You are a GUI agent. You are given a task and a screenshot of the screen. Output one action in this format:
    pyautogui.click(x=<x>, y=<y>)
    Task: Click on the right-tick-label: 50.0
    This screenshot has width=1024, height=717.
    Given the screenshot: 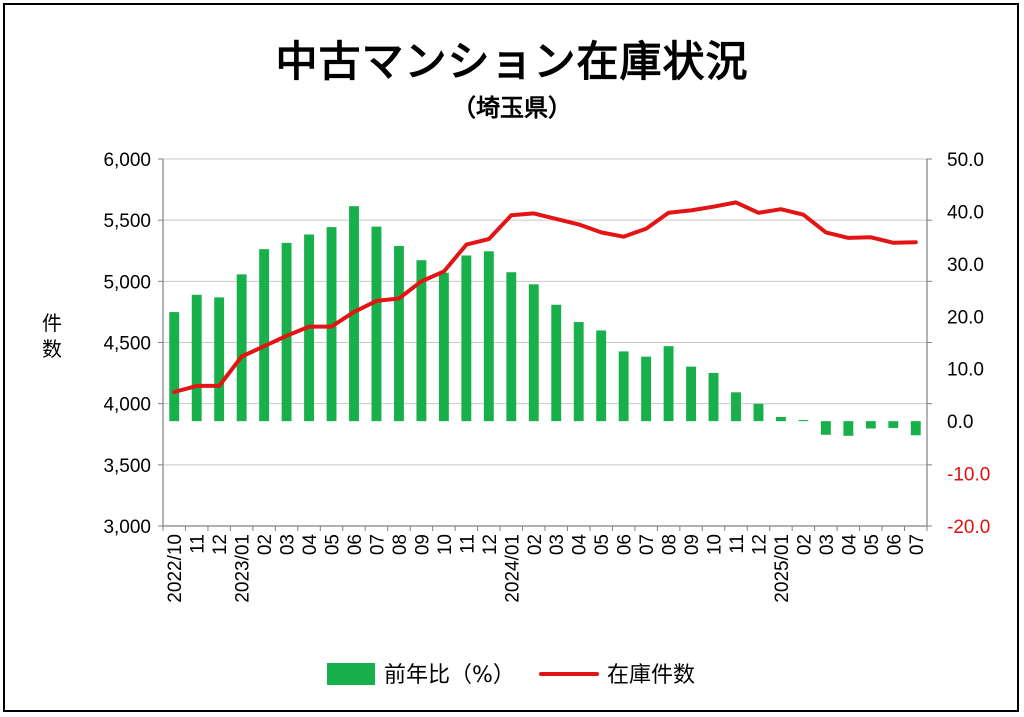 What is the action you would take?
    pyautogui.click(x=965, y=160)
    